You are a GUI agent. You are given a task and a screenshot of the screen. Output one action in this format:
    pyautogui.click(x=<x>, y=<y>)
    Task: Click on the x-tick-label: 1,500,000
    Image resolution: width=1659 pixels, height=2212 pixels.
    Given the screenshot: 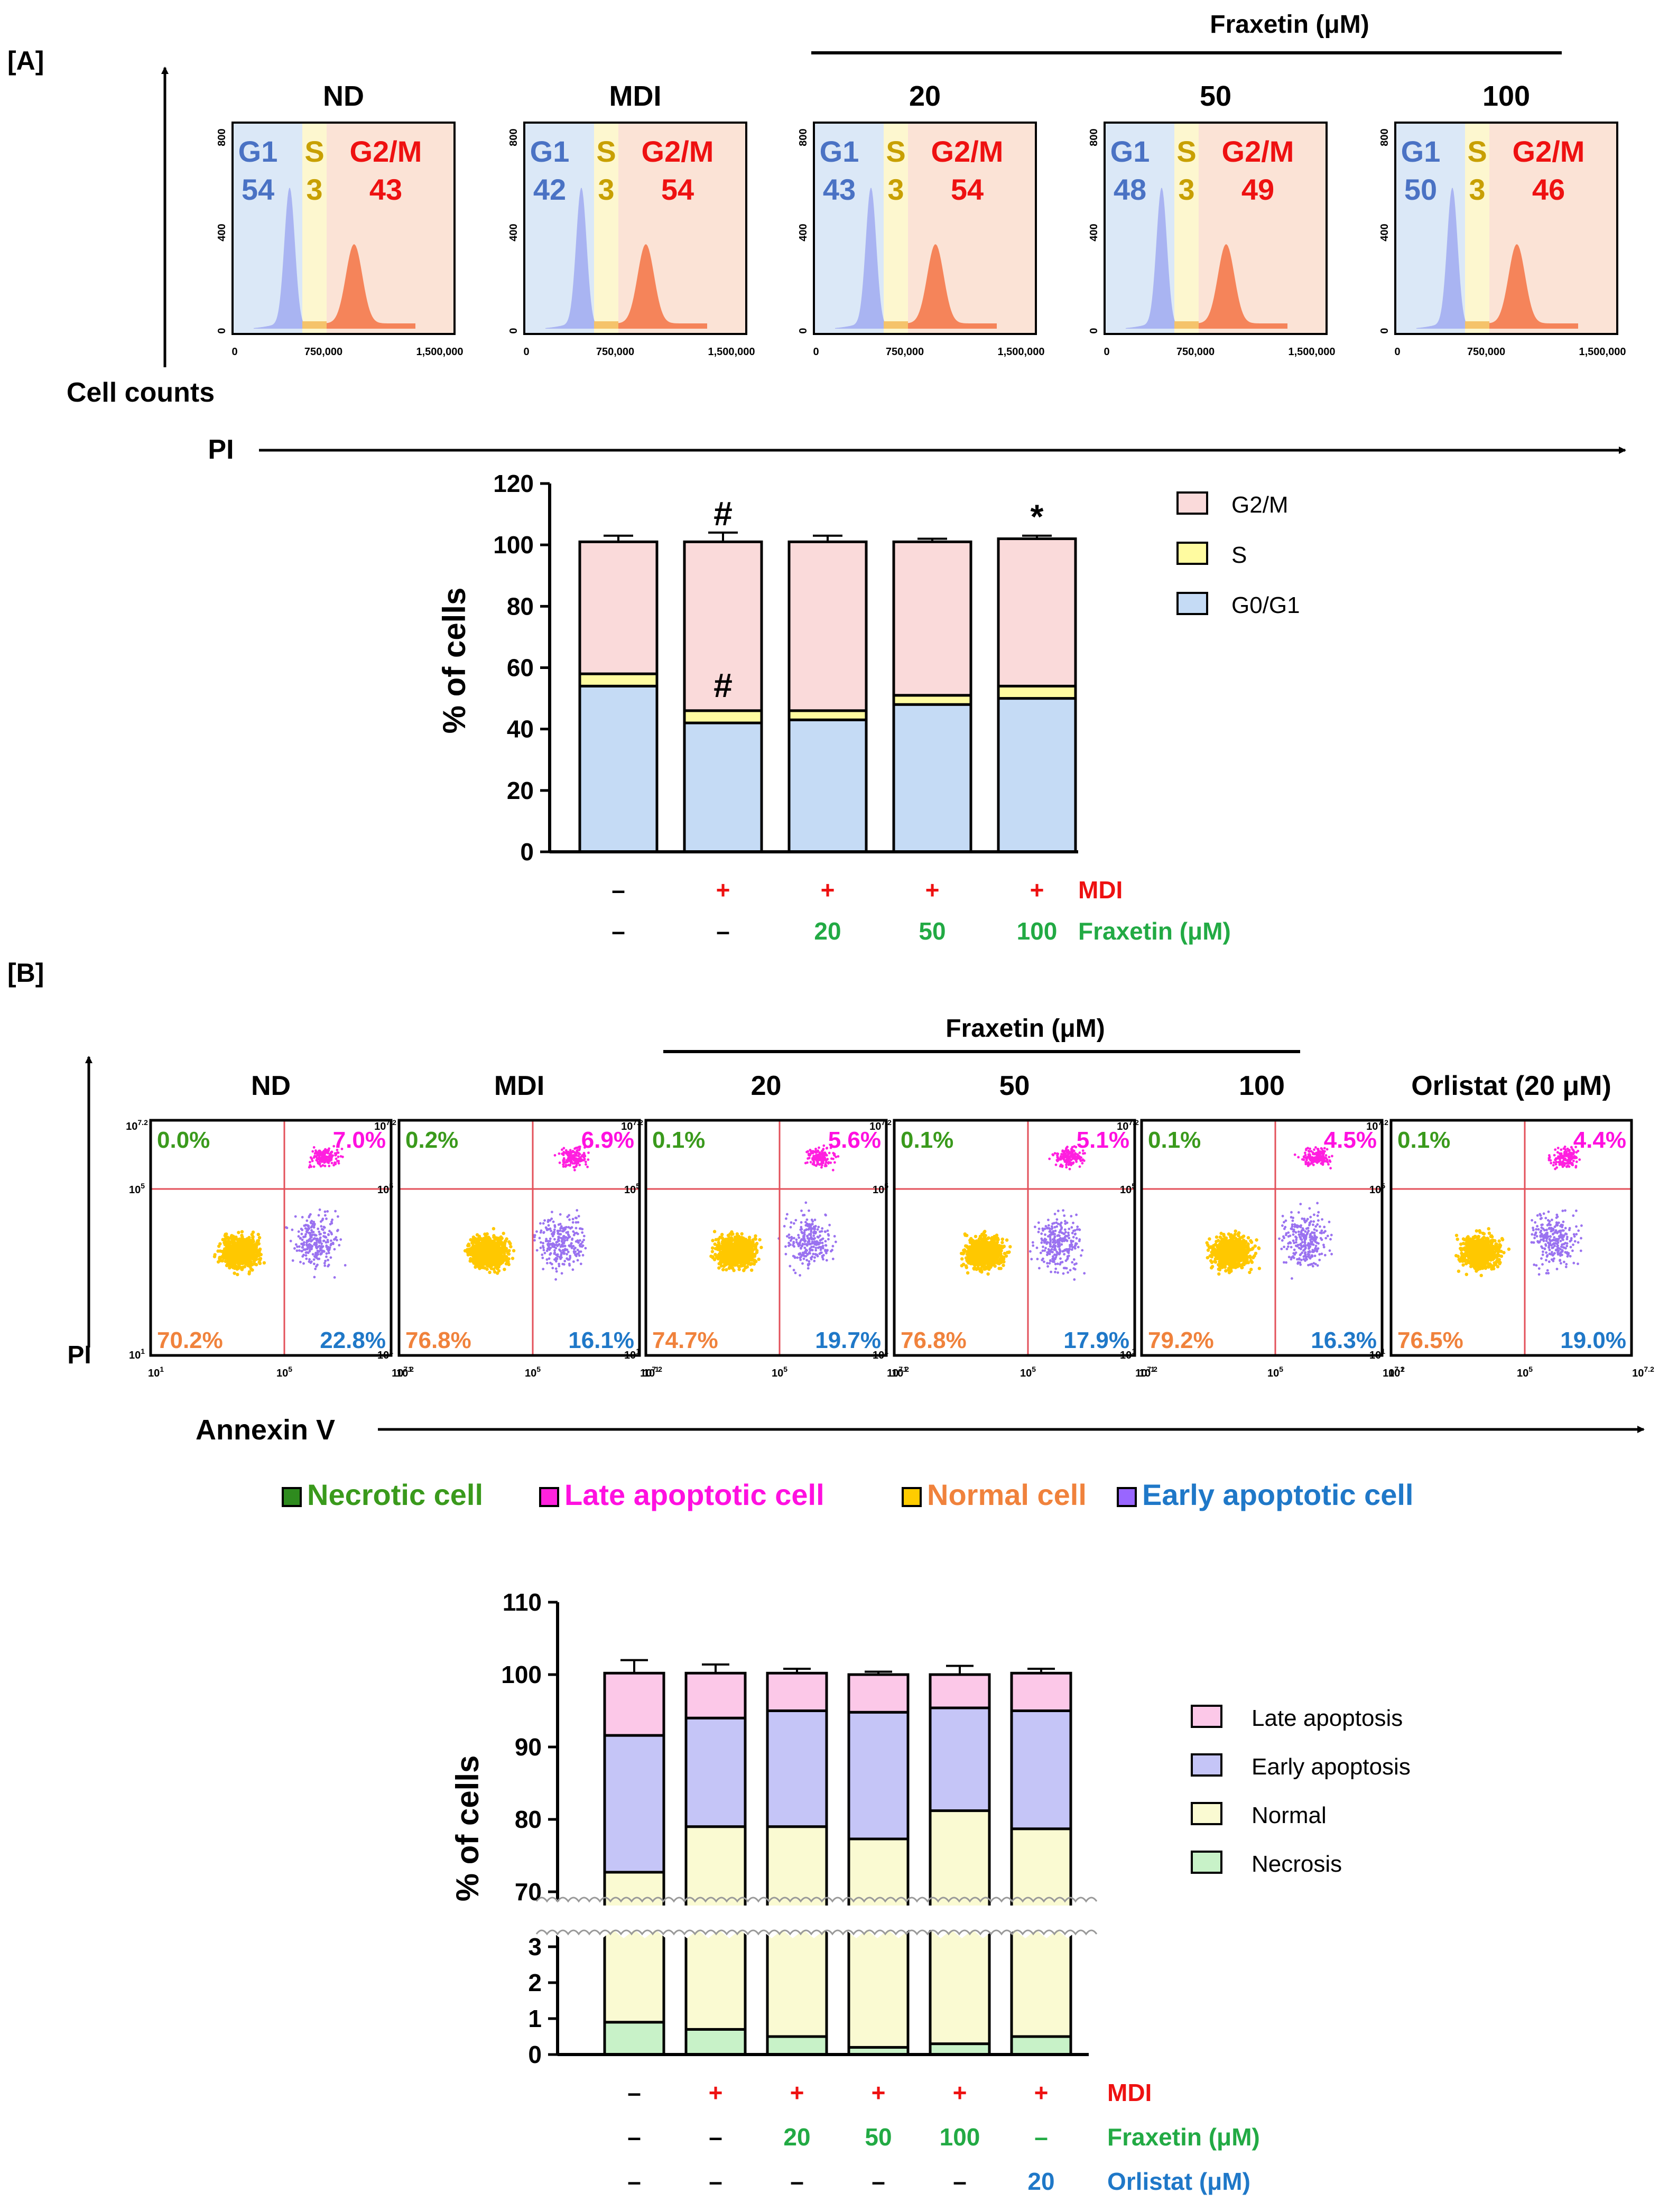 What is the action you would take?
    pyautogui.click(x=1021, y=352)
    